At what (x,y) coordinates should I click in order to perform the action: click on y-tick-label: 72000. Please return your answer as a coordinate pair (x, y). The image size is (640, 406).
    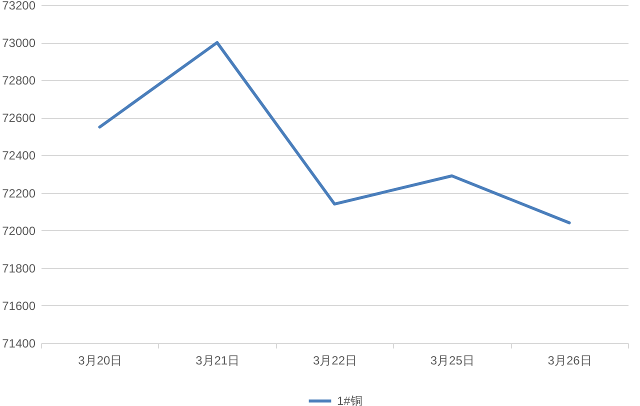
    Looking at the image, I should click on (19, 231).